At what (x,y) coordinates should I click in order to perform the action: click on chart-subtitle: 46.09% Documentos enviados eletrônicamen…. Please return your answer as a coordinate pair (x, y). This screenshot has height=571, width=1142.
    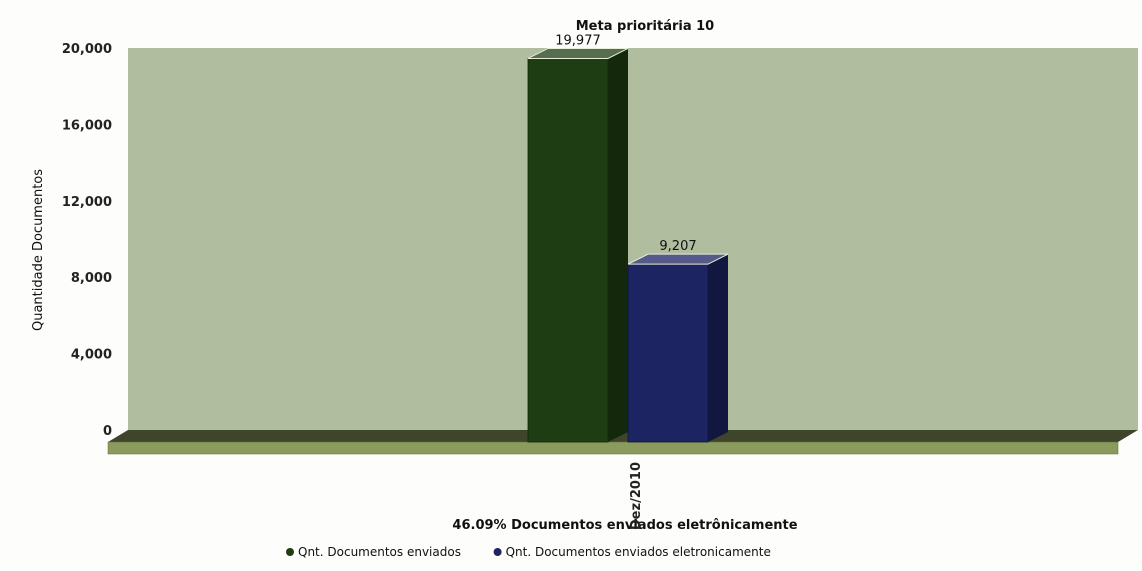
    Looking at the image, I should click on (624, 525).